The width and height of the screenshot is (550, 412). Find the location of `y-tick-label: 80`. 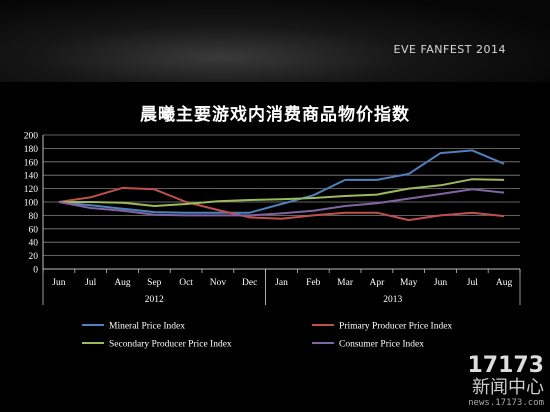

y-tick-label: 80 is located at coordinates (34, 217).